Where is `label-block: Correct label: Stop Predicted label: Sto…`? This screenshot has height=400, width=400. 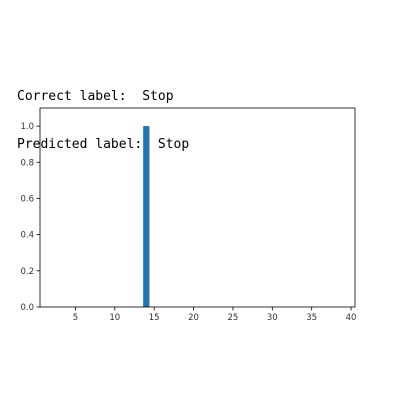
label-block: Correct label: Stop Predicted label: Sto… is located at coordinates (103, 121).